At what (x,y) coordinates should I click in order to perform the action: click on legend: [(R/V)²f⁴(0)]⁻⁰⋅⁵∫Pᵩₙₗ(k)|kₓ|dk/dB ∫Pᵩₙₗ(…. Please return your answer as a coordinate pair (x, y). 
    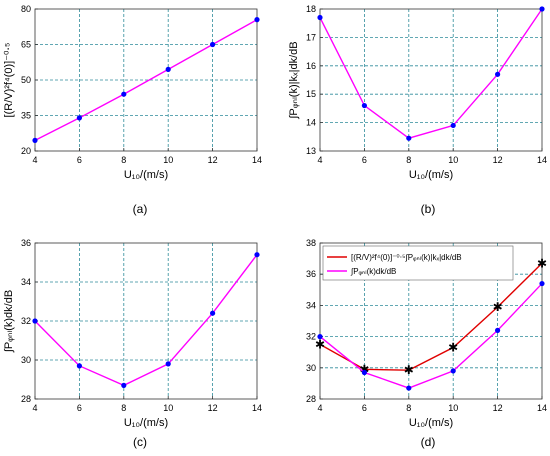
    Looking at the image, I should click on (418, 263).